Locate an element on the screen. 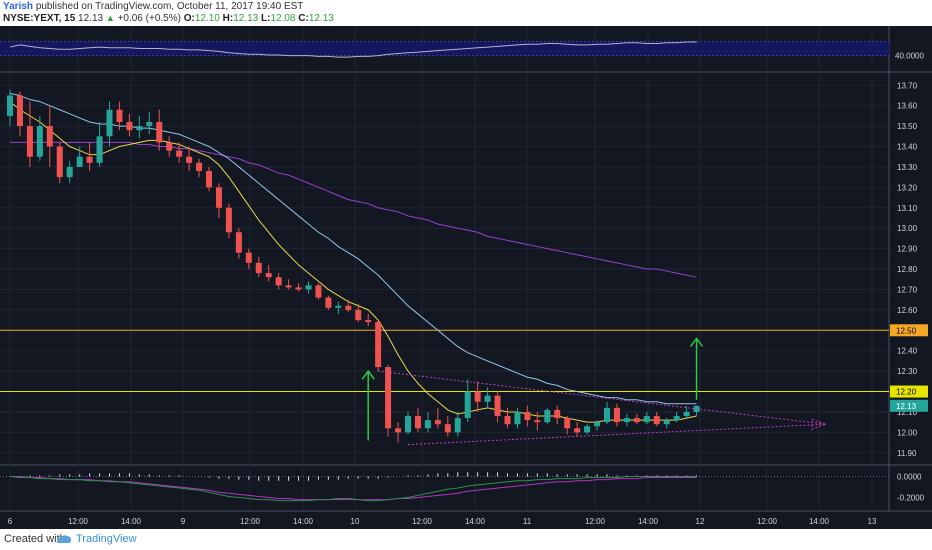 This screenshot has width=932, height=550. price-tick-label: 12.80 is located at coordinates (907, 269).